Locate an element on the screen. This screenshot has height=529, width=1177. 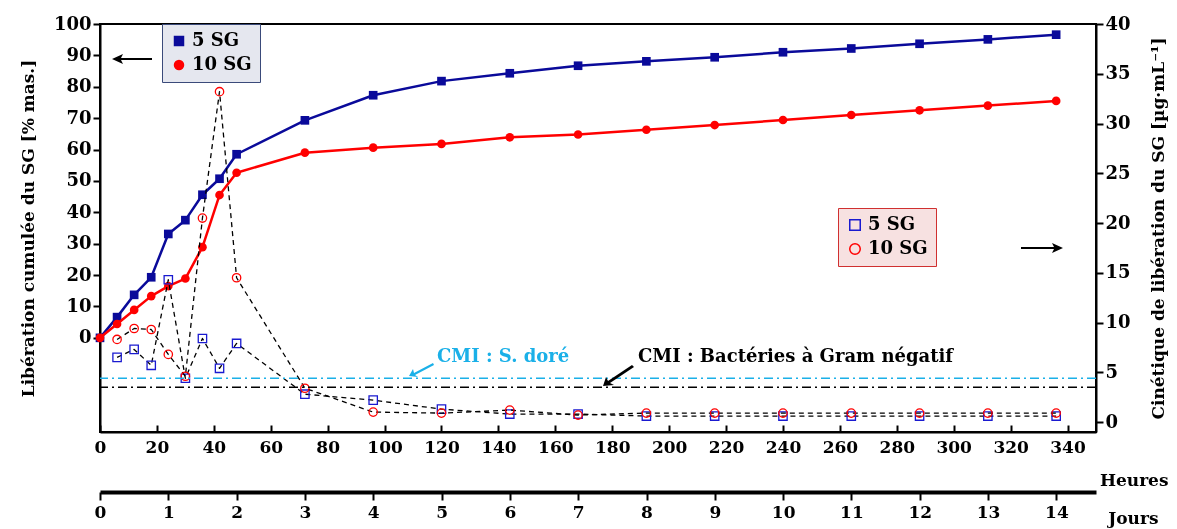
y-tick-label: 70 is located at coordinates (79, 117).